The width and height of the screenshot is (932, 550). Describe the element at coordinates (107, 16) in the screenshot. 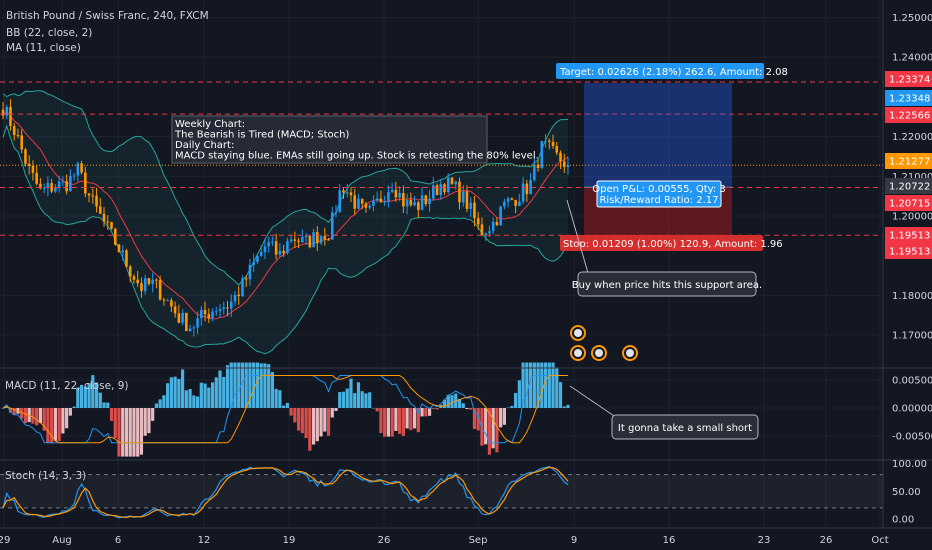

I see `symbol-title: British Pound / Swiss Franc, 240, FXCM` at that location.